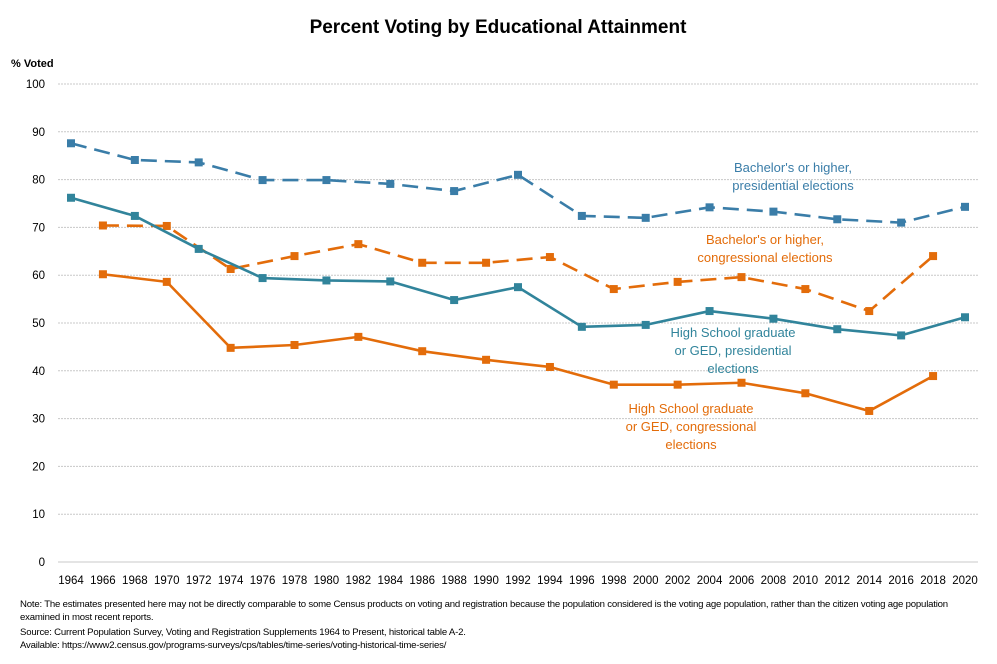 This screenshot has width=997, height=664. I want to click on series-label: or GED, presidential, so click(732, 350).